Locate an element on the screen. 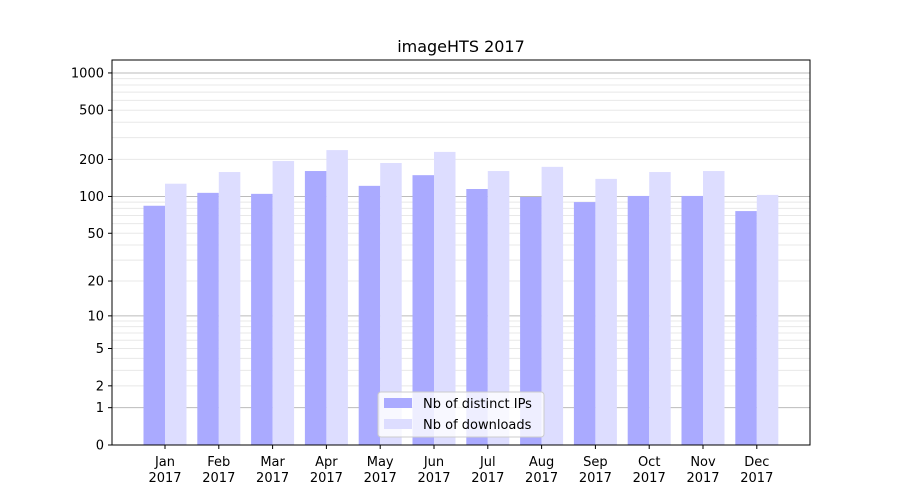 The height and width of the screenshot is (504, 900). y-tick-label: 20 is located at coordinates (95, 282).